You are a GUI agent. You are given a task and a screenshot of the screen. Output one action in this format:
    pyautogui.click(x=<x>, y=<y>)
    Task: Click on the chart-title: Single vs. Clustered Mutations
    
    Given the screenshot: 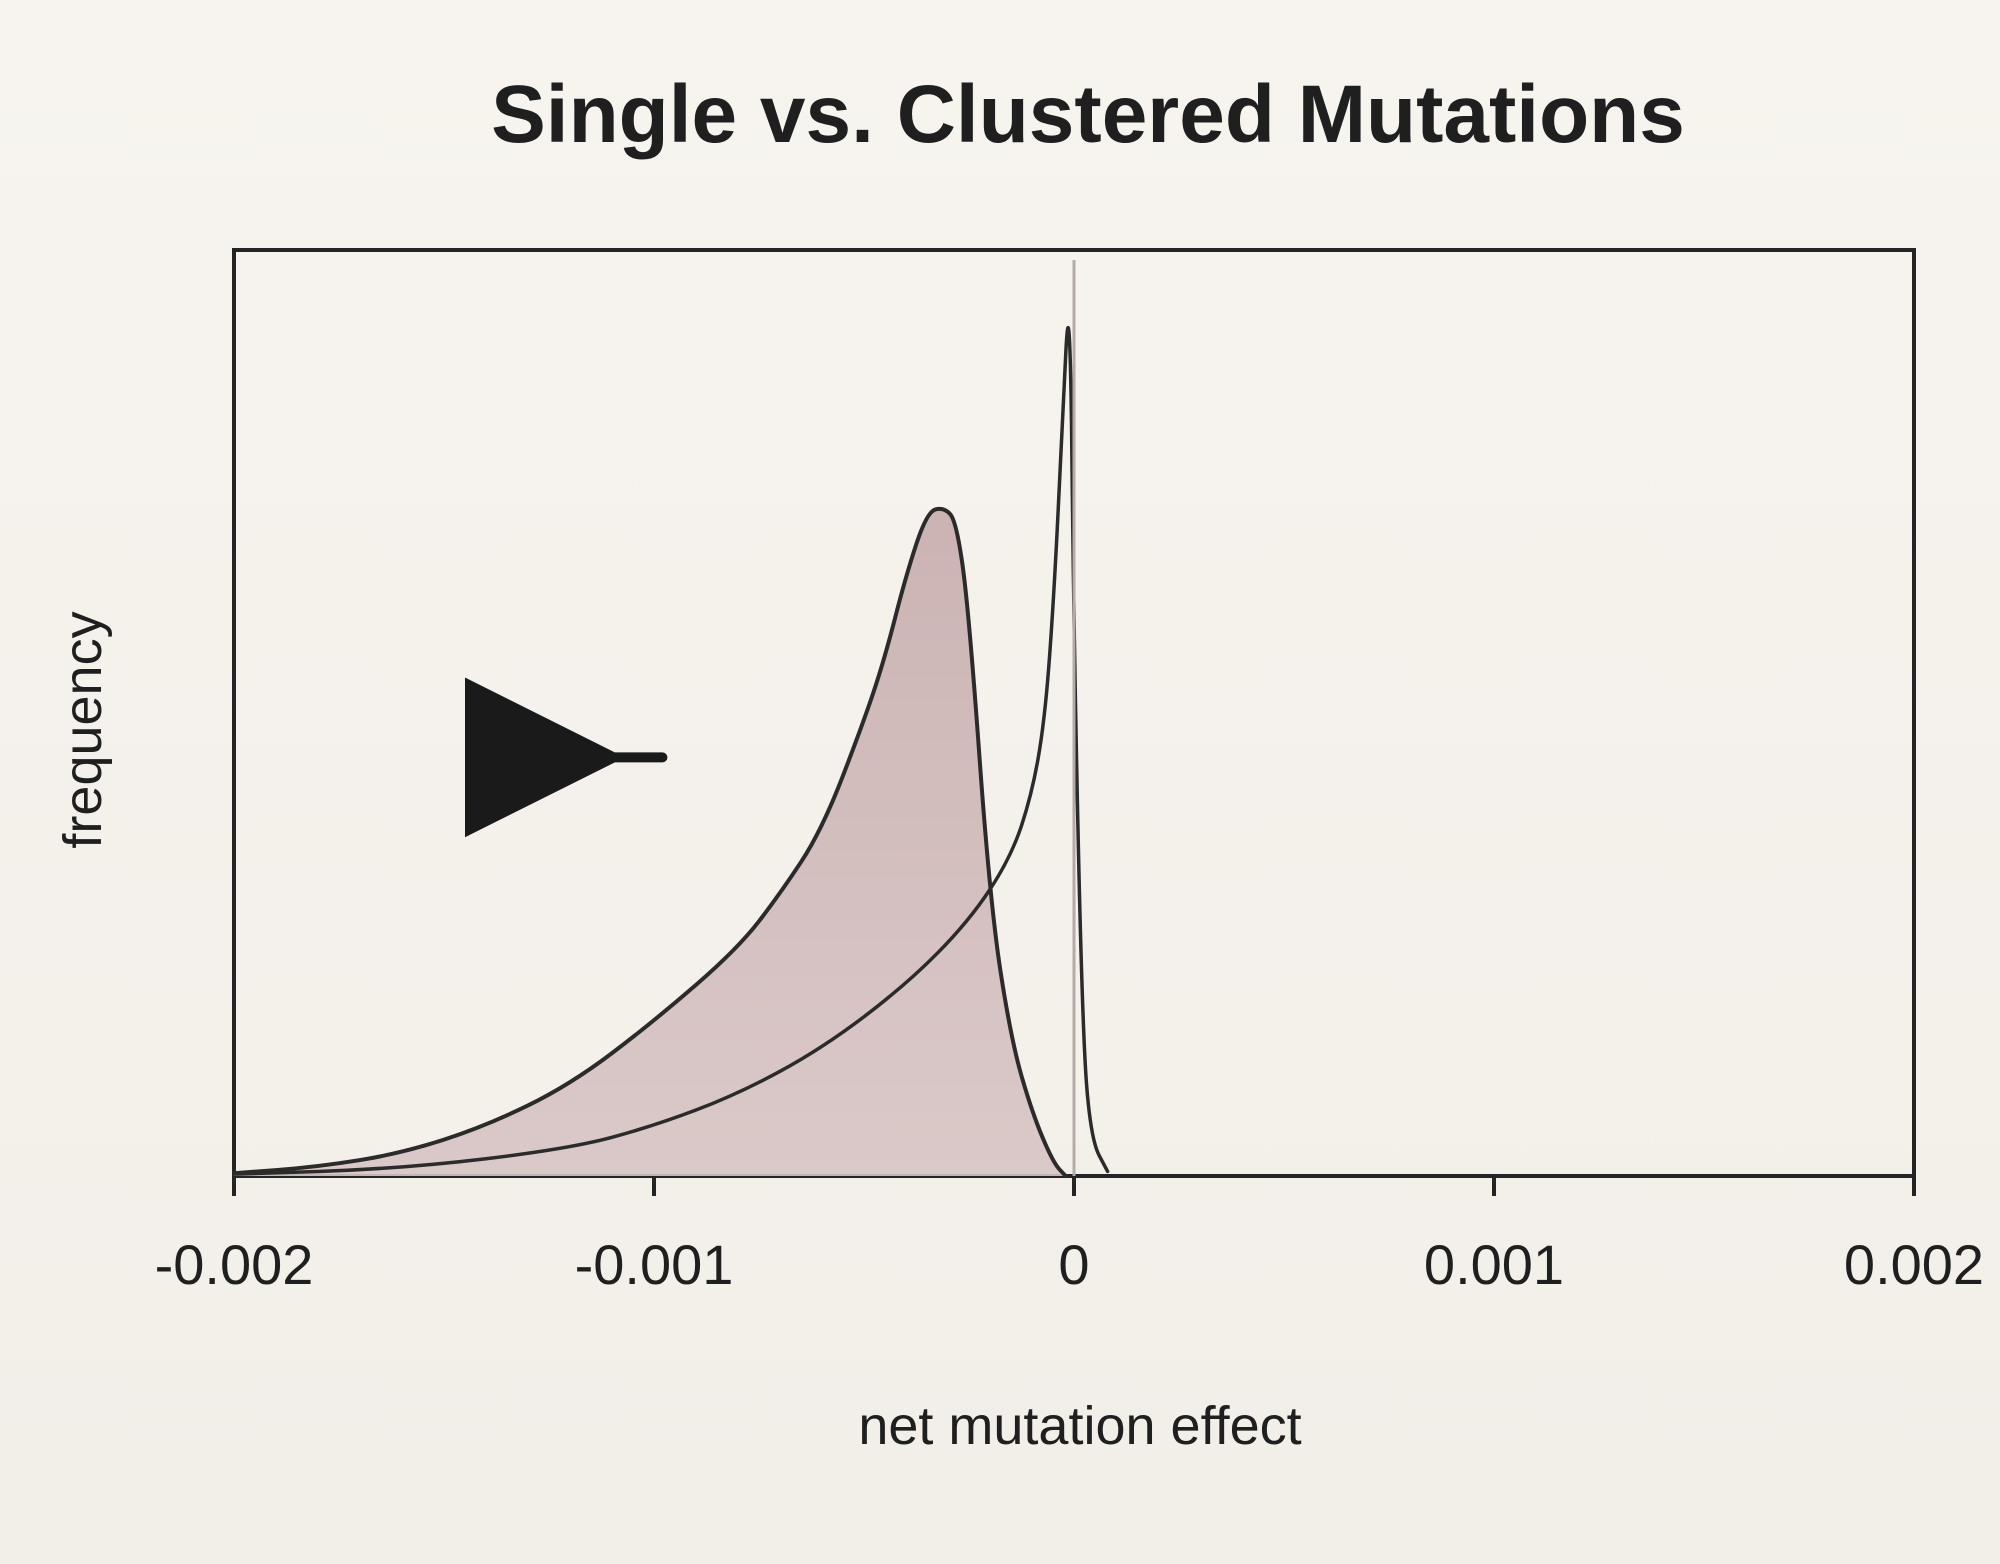 What is the action you would take?
    pyautogui.click(x=1088, y=114)
    